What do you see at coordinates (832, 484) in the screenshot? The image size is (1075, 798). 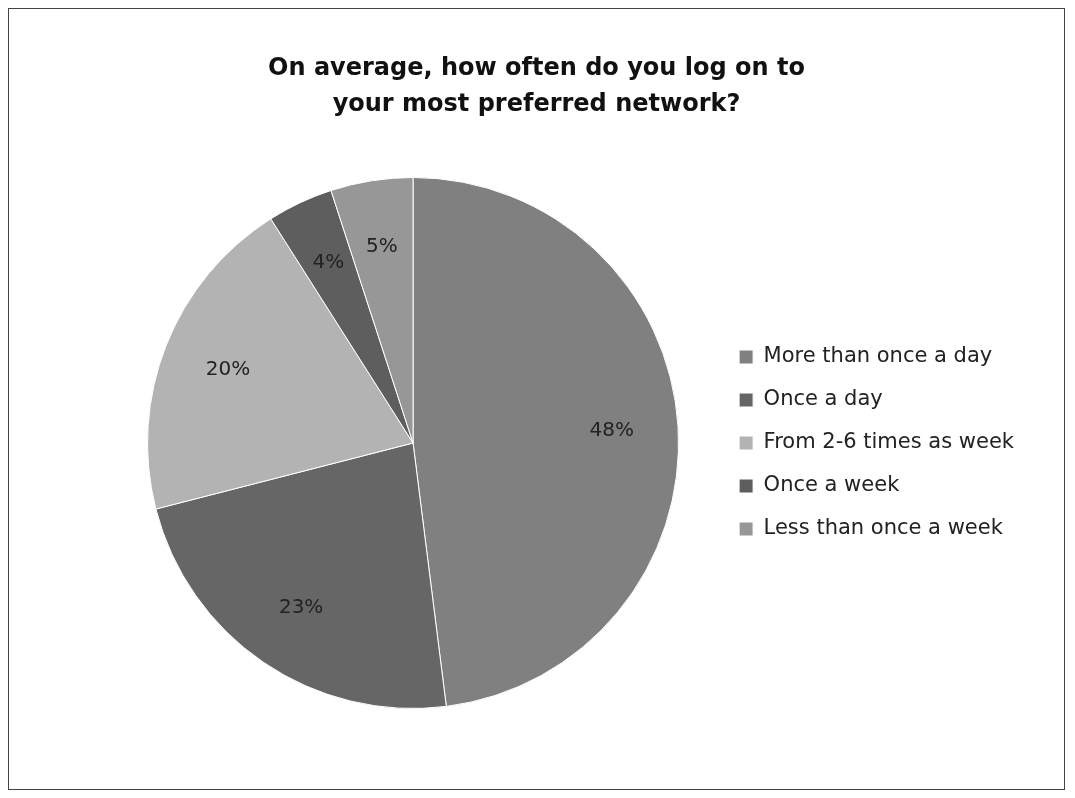 I see `legend-label: Once a week` at bounding box center [832, 484].